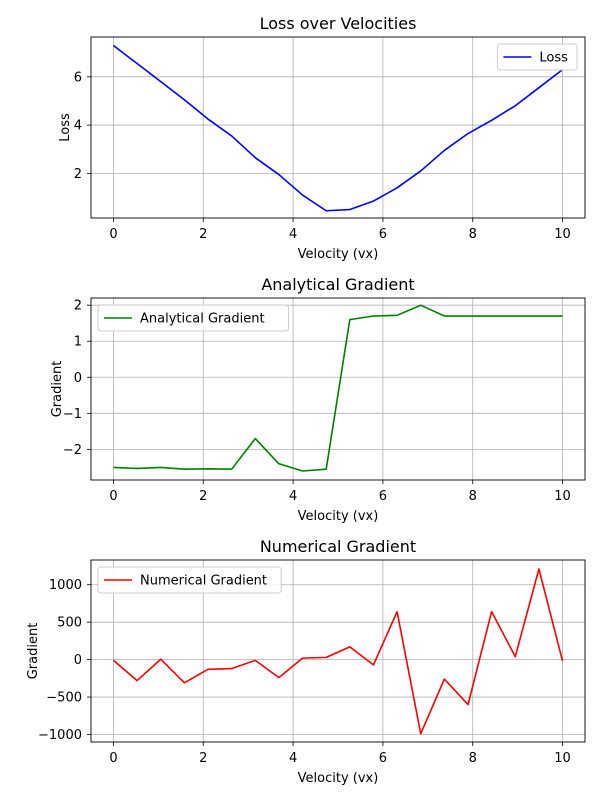 Image resolution: width=600 pixels, height=800 pixels. Describe the element at coordinates (338, 23) in the screenshot. I see `chart-title: Loss over Velocities` at that location.